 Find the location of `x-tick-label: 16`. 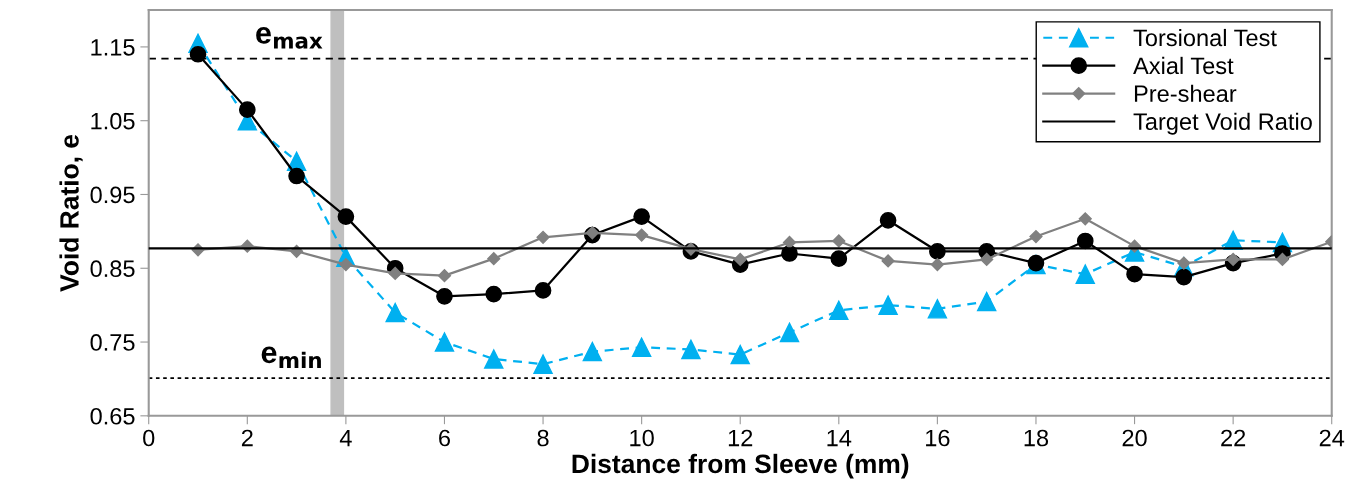

x-tick-label: 16 is located at coordinates (938, 438).